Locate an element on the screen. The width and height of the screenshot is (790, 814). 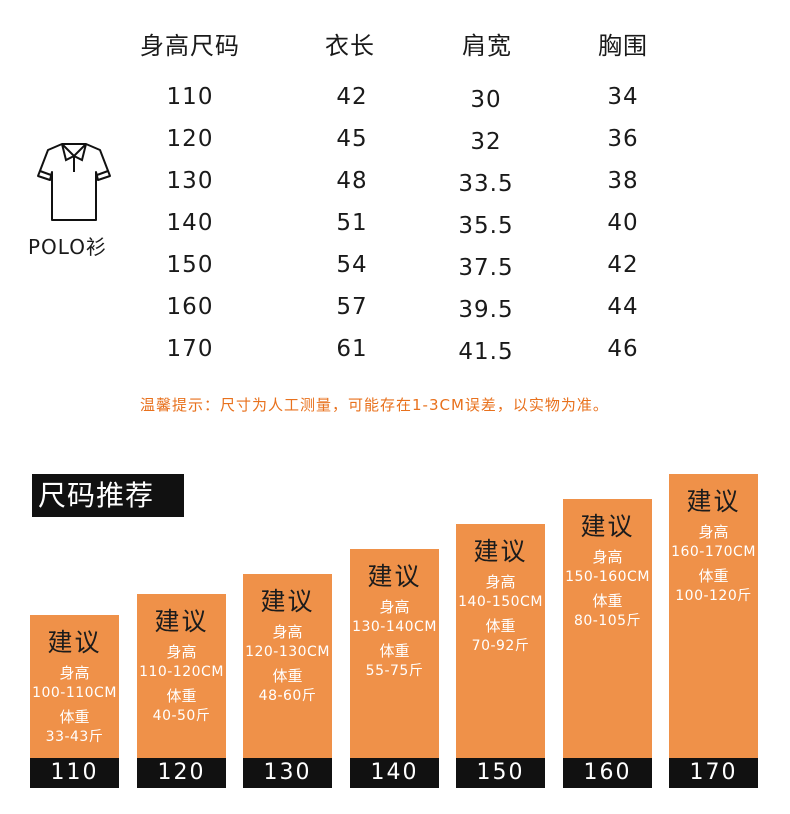
table-cell: 35.5 is located at coordinates (486, 226).